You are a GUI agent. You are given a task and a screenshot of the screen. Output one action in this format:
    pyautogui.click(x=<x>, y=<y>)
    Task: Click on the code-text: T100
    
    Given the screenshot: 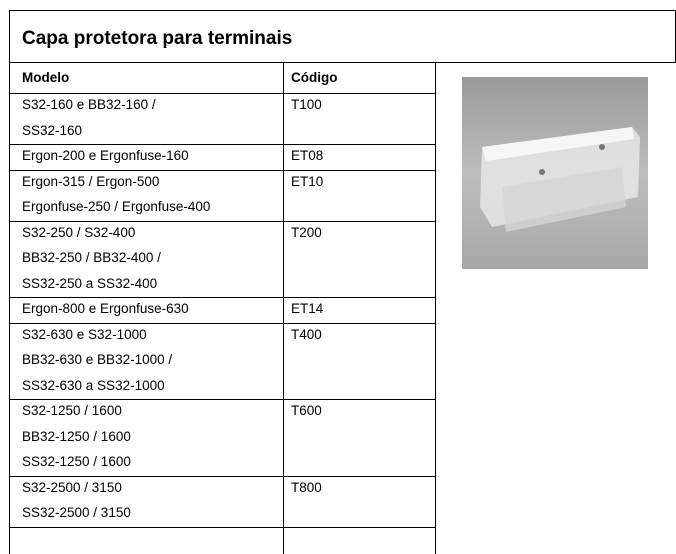 What is the action you would take?
    pyautogui.click(x=306, y=104)
    